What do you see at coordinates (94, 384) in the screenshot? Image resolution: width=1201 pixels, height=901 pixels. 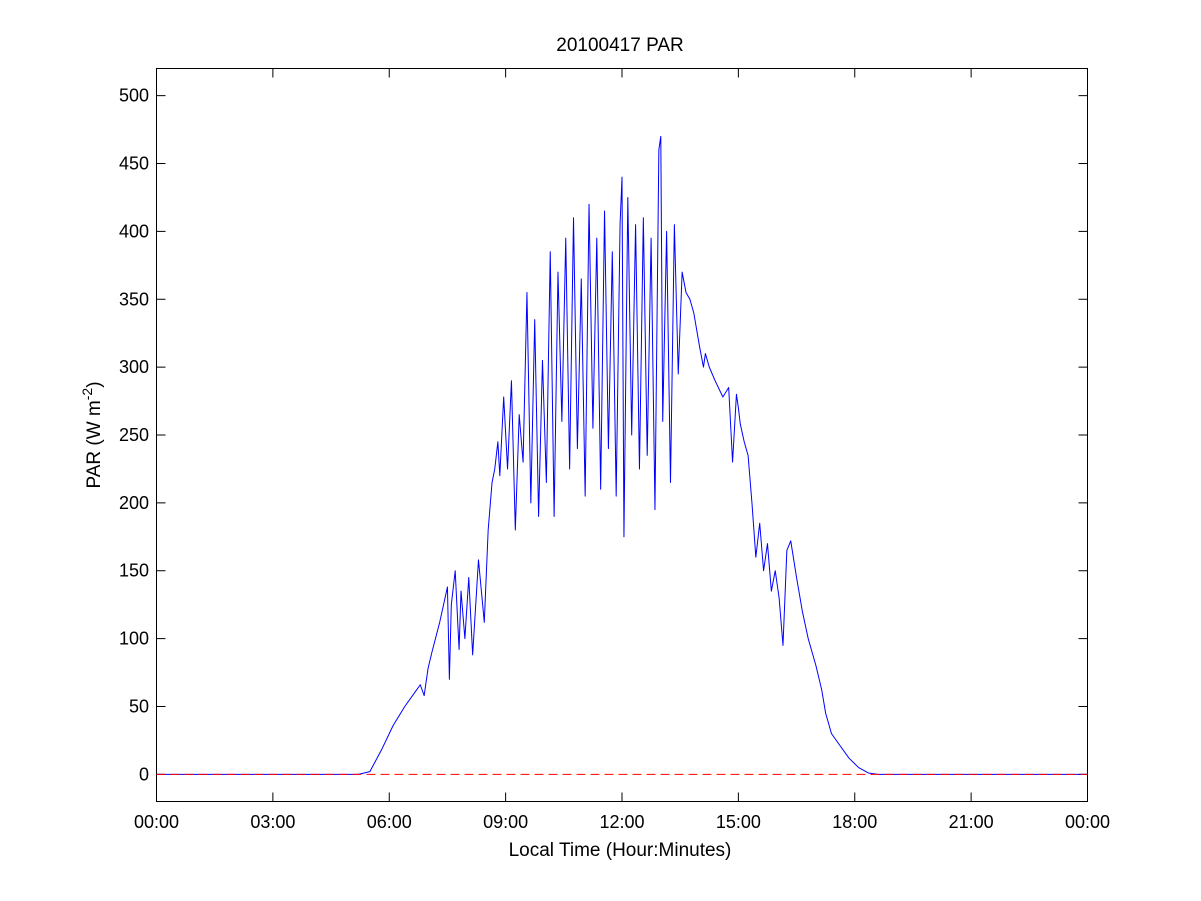 I see `y-axis-label-suffix: )` at bounding box center [94, 384].